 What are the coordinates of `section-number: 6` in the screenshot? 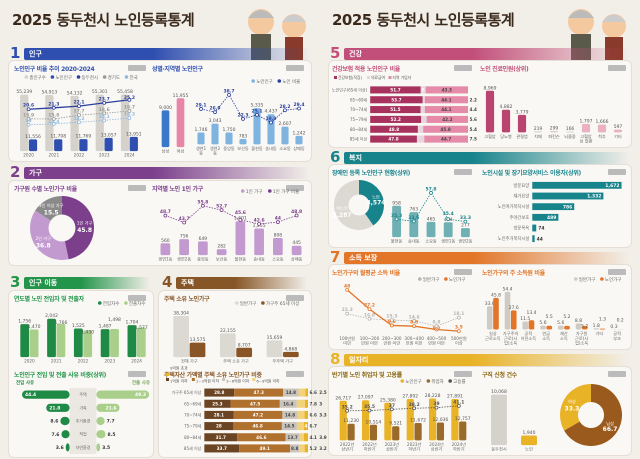 It's located at (335, 157).